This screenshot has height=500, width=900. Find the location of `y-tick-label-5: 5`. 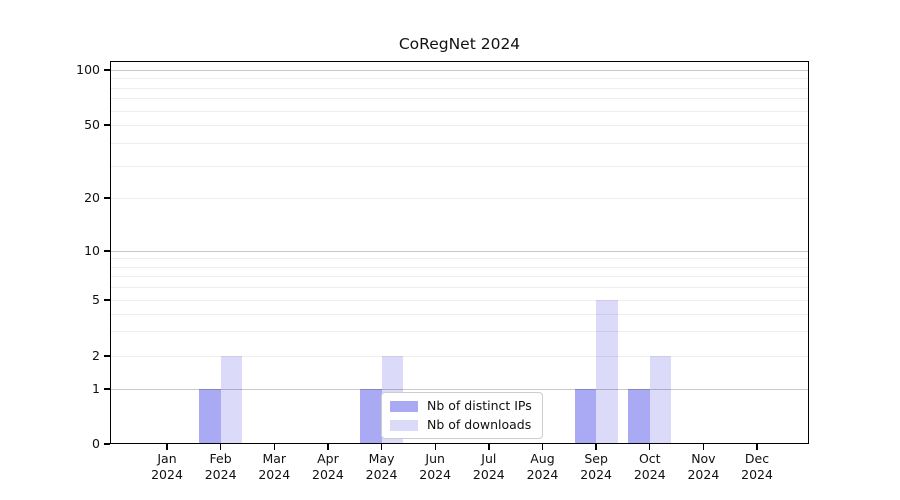

y-tick-label-5: 5 is located at coordinates (96, 299).